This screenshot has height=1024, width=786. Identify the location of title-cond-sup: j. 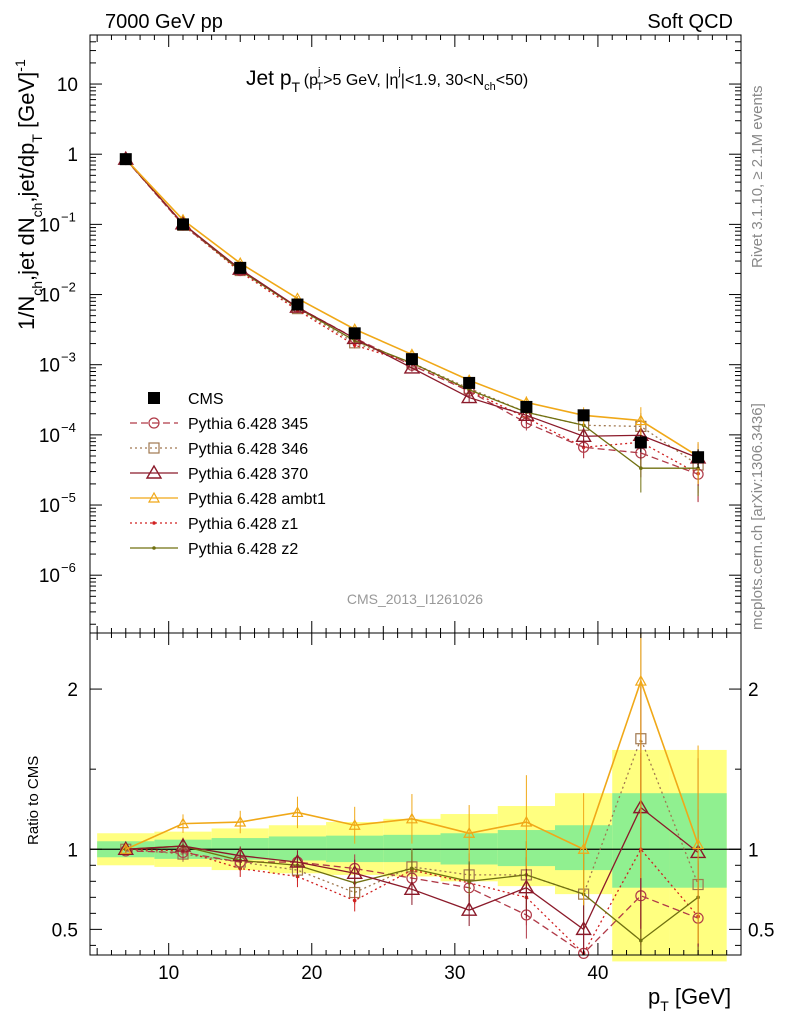
(318, 72).